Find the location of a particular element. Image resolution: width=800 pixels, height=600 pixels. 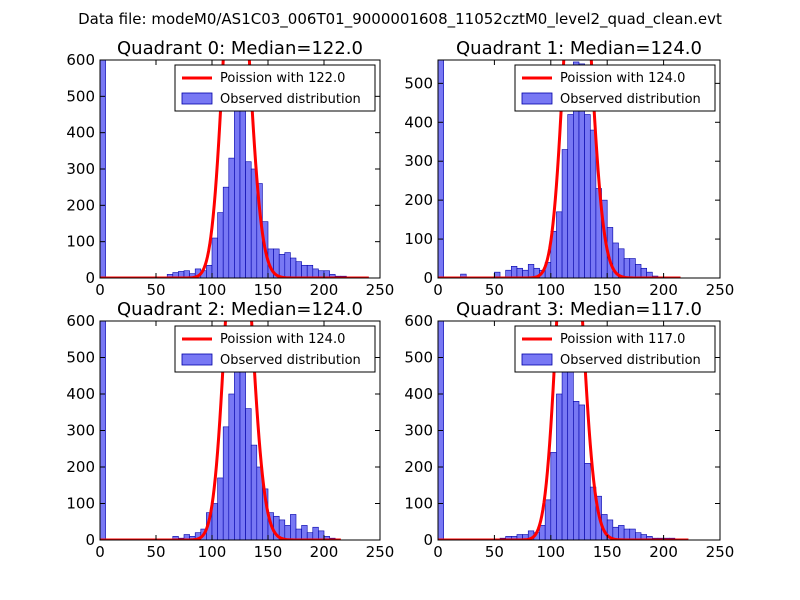

subplot-title: Quadrant 3: Median=117.0 is located at coordinates (579, 309).